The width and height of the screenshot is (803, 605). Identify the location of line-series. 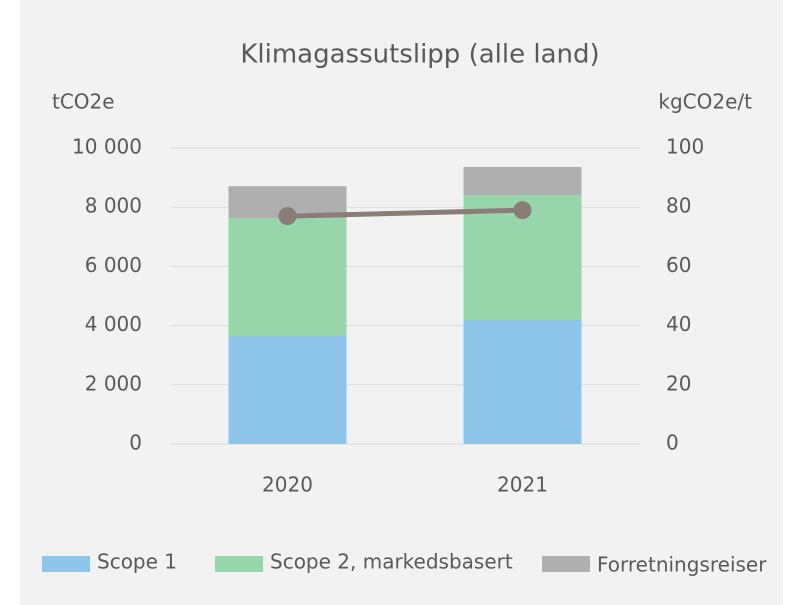
(405, 213).